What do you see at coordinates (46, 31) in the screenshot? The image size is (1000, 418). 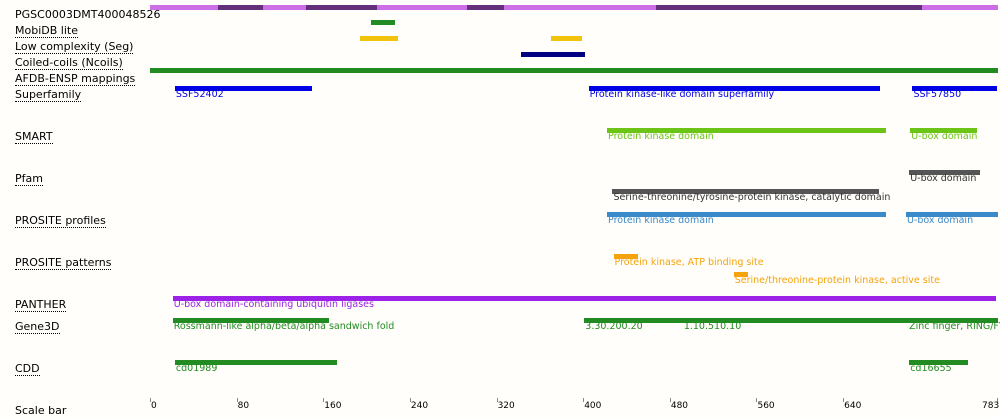 I see `track-label-mobidb-lite: MobiDB lite` at bounding box center [46, 31].